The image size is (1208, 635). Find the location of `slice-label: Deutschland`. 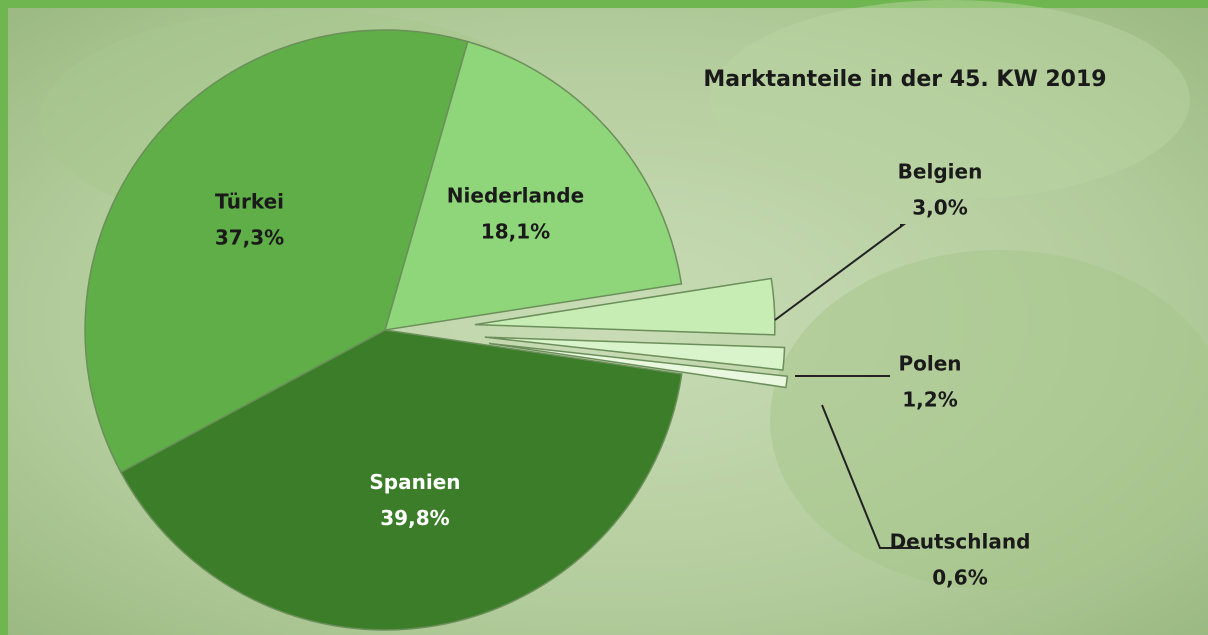

slice-label: Deutschland is located at coordinates (960, 542).